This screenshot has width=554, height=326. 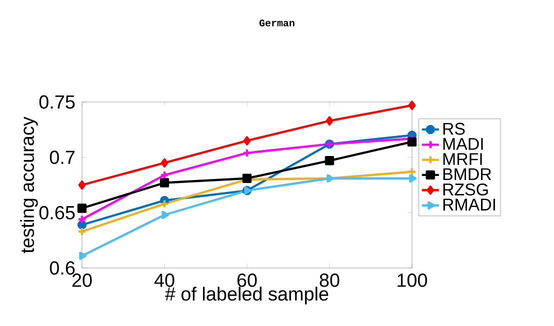 What do you see at coordinates (57, 213) in the screenshot?
I see `y-tick-label: 0.65` at bounding box center [57, 213].